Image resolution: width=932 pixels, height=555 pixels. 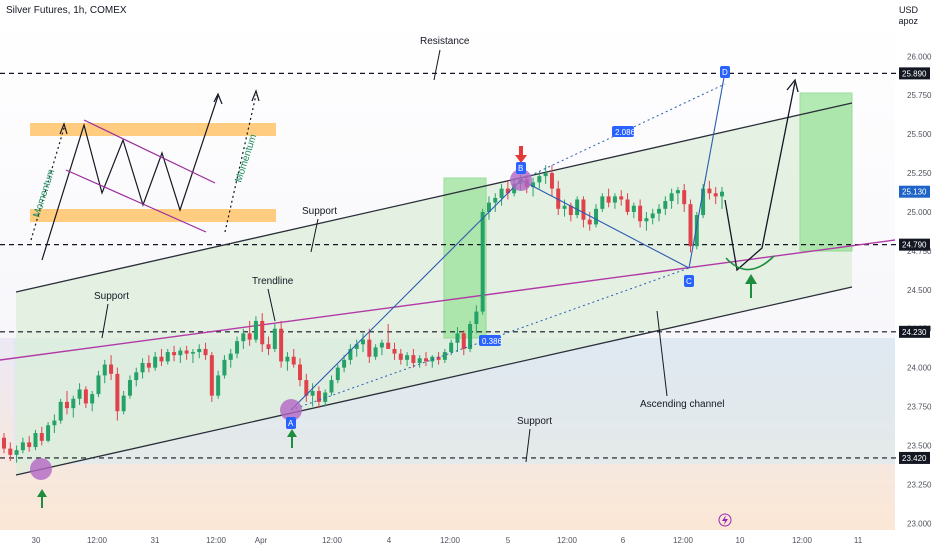 What do you see at coordinates (689, 281) in the screenshot?
I see `point-c-badge` at bounding box center [689, 281].